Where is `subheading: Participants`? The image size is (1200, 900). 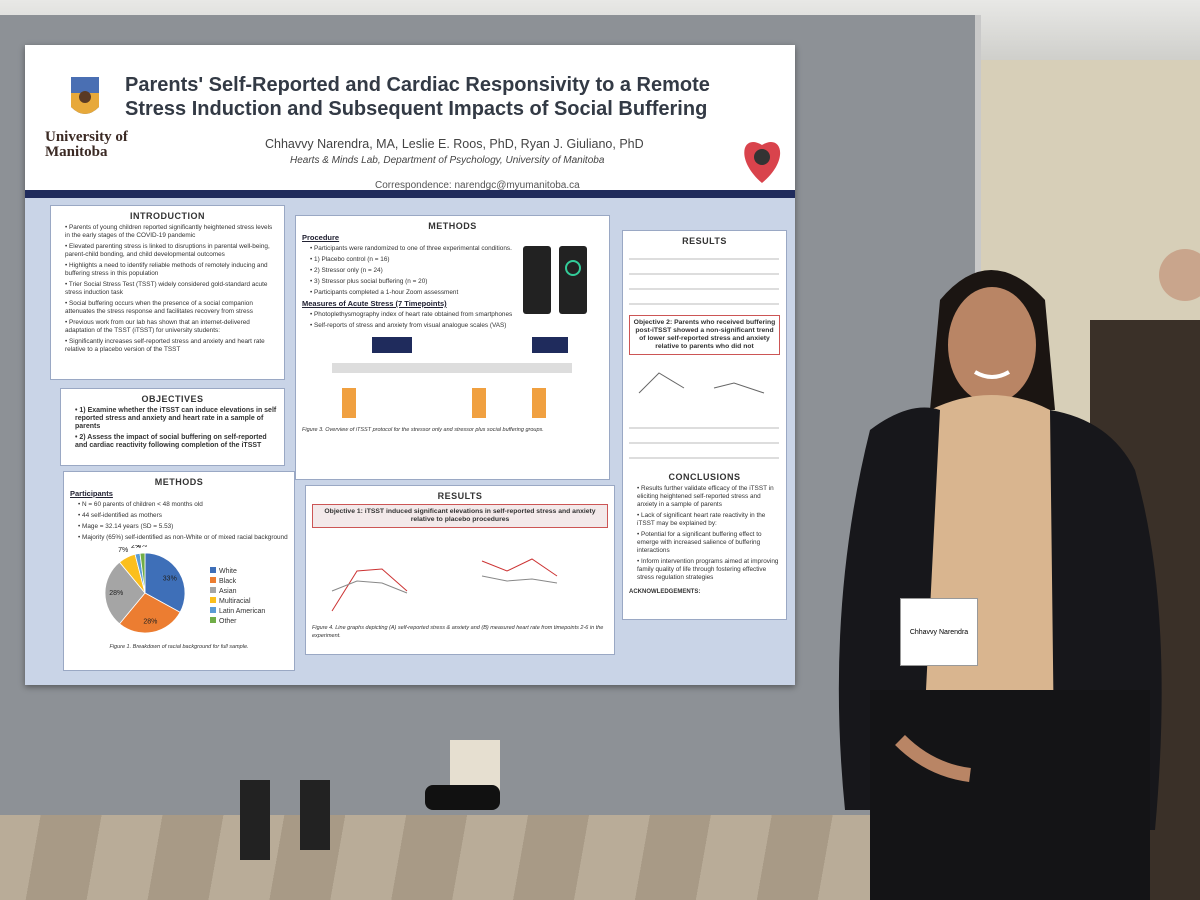
subheading: Participants is located at coordinates (91, 493).